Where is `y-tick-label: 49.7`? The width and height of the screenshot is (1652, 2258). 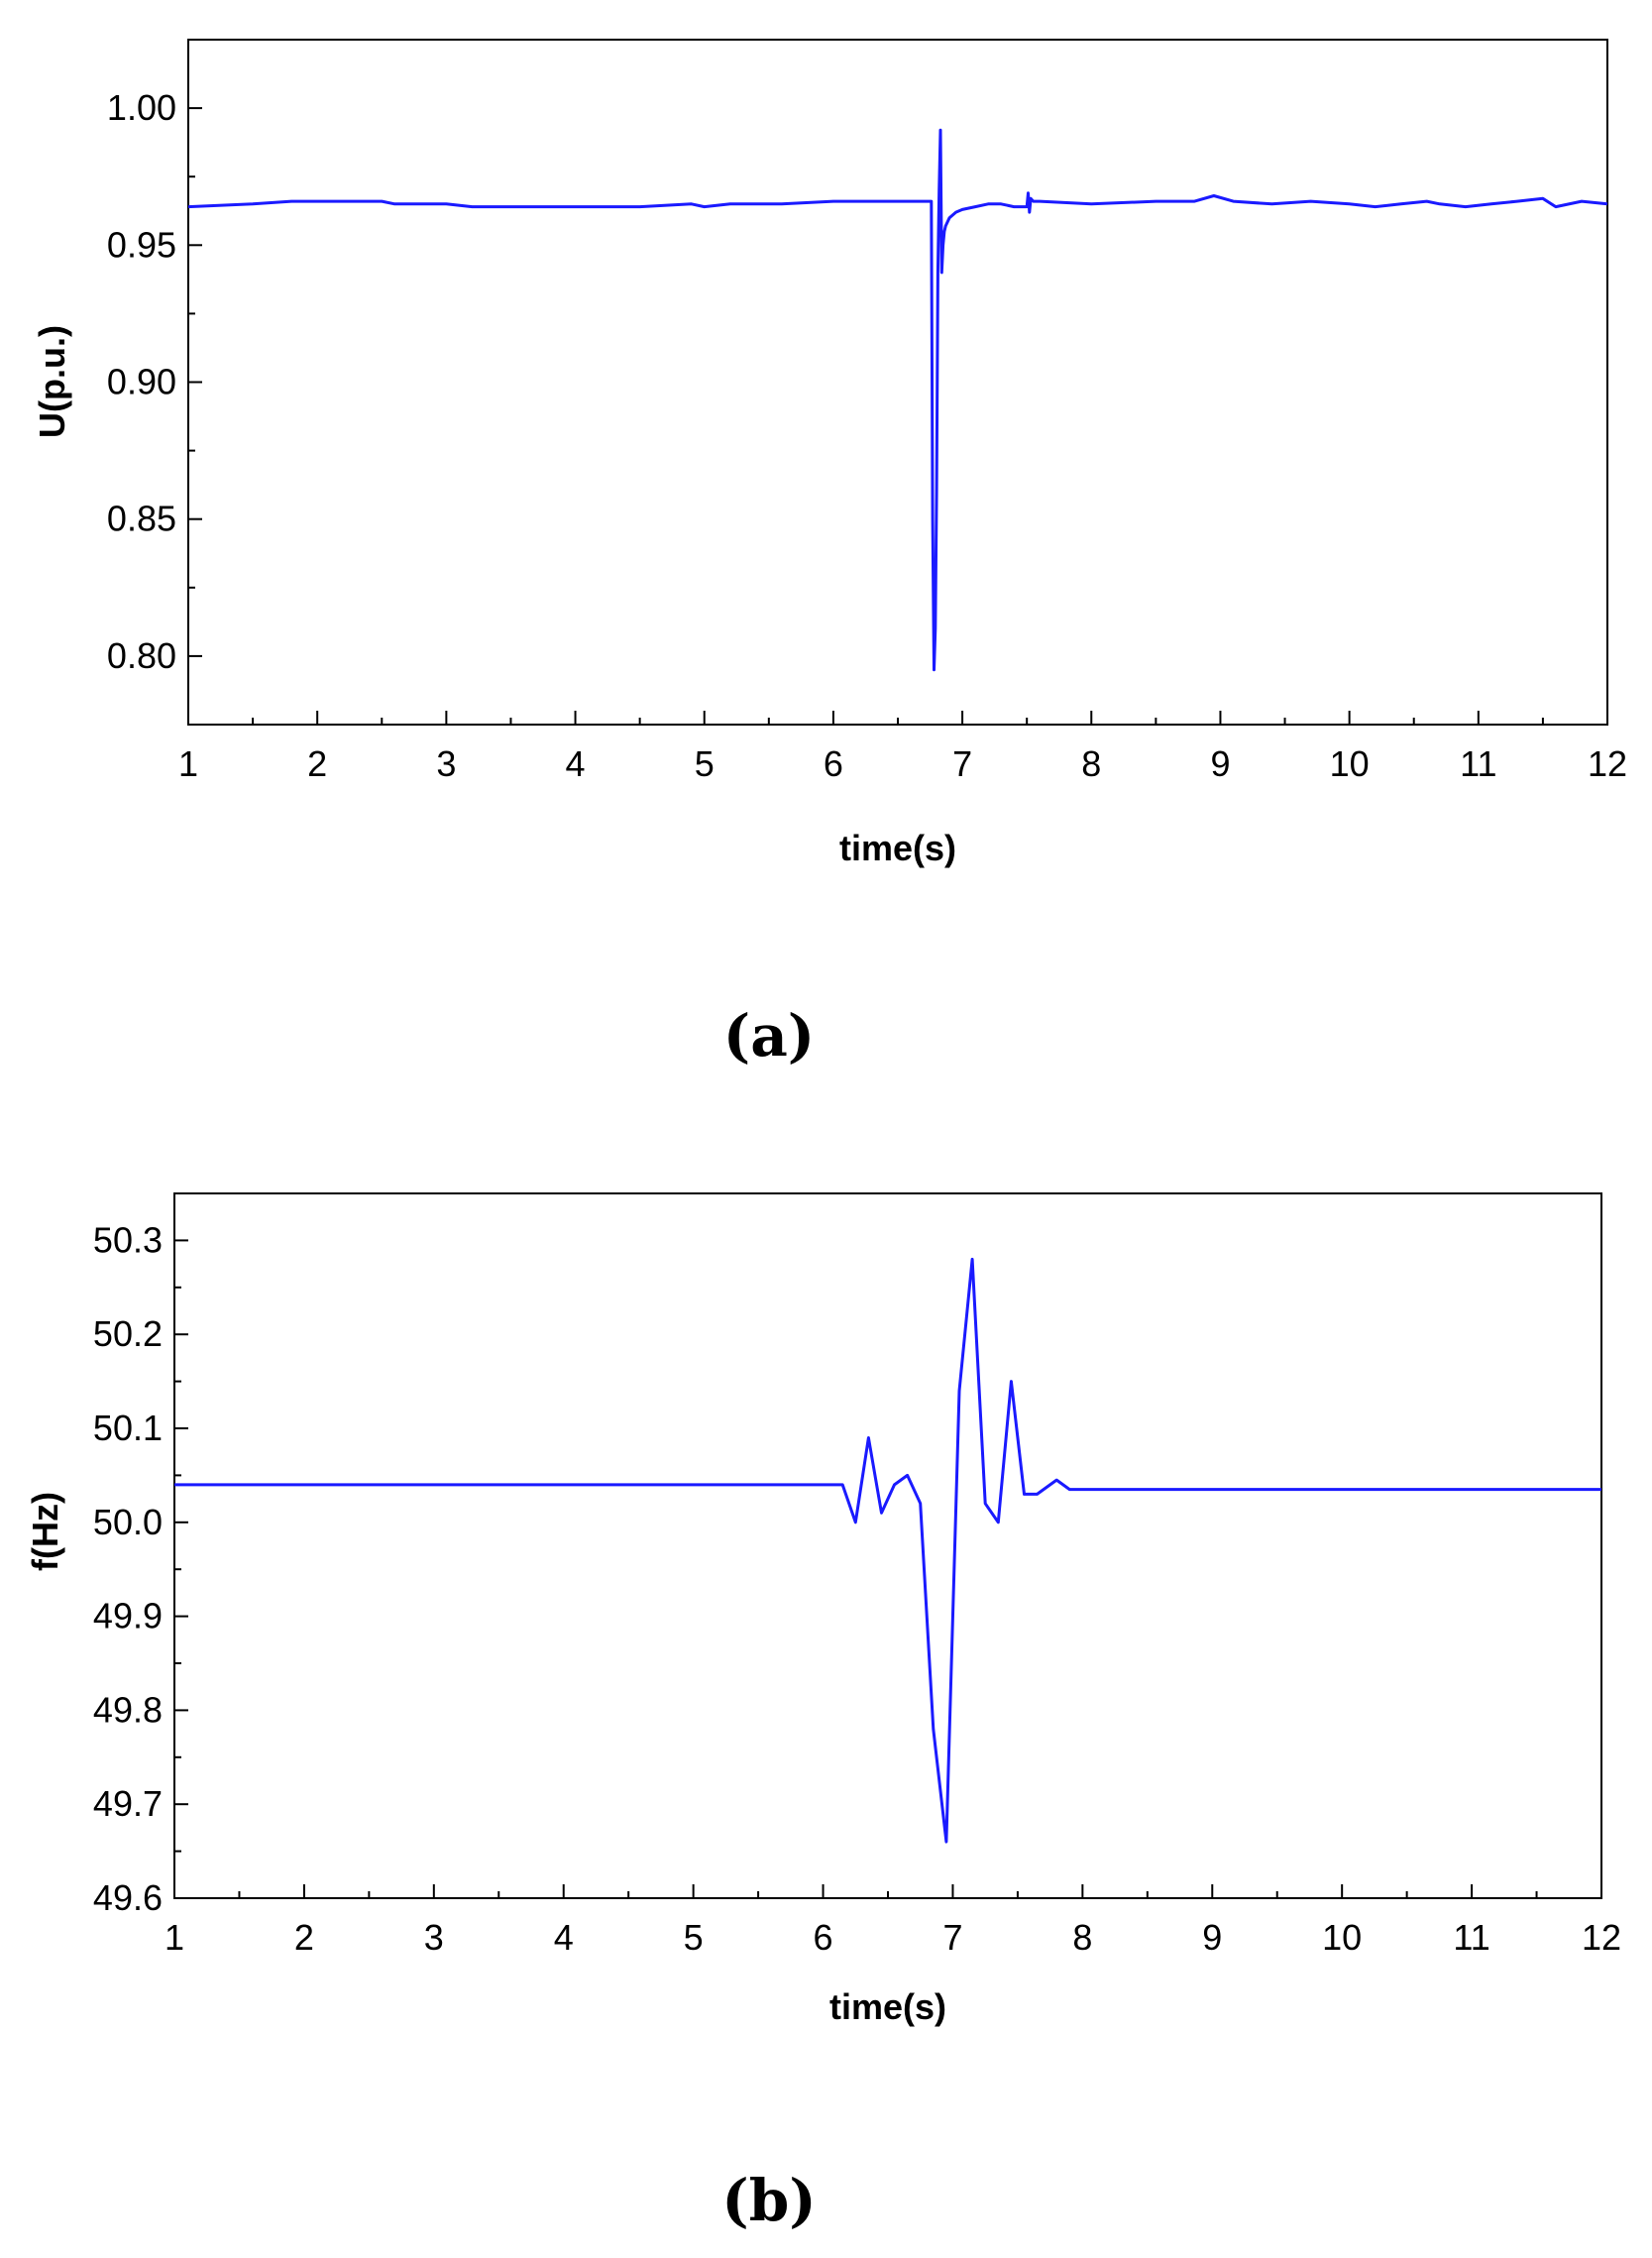
y-tick-label: 49.7 is located at coordinates (128, 1803).